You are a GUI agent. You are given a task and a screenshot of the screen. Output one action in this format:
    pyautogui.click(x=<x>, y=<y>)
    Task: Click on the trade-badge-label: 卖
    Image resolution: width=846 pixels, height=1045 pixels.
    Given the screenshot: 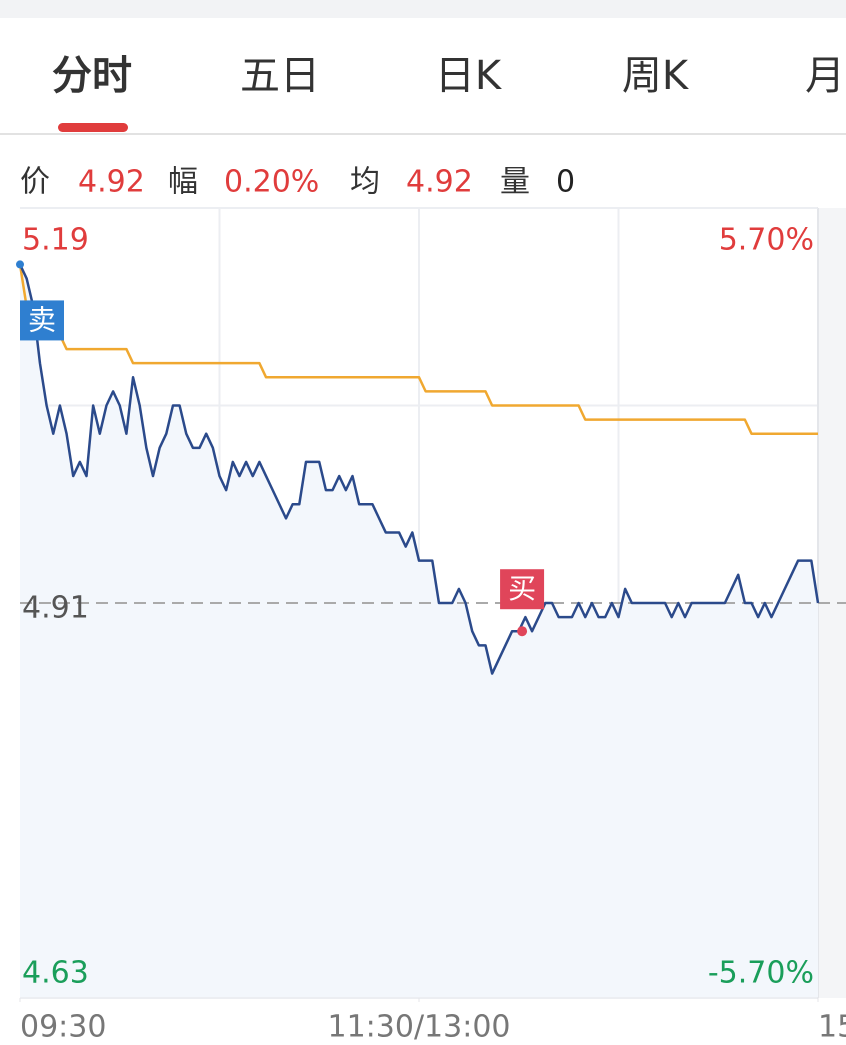 What is the action you would take?
    pyautogui.click(x=42, y=319)
    